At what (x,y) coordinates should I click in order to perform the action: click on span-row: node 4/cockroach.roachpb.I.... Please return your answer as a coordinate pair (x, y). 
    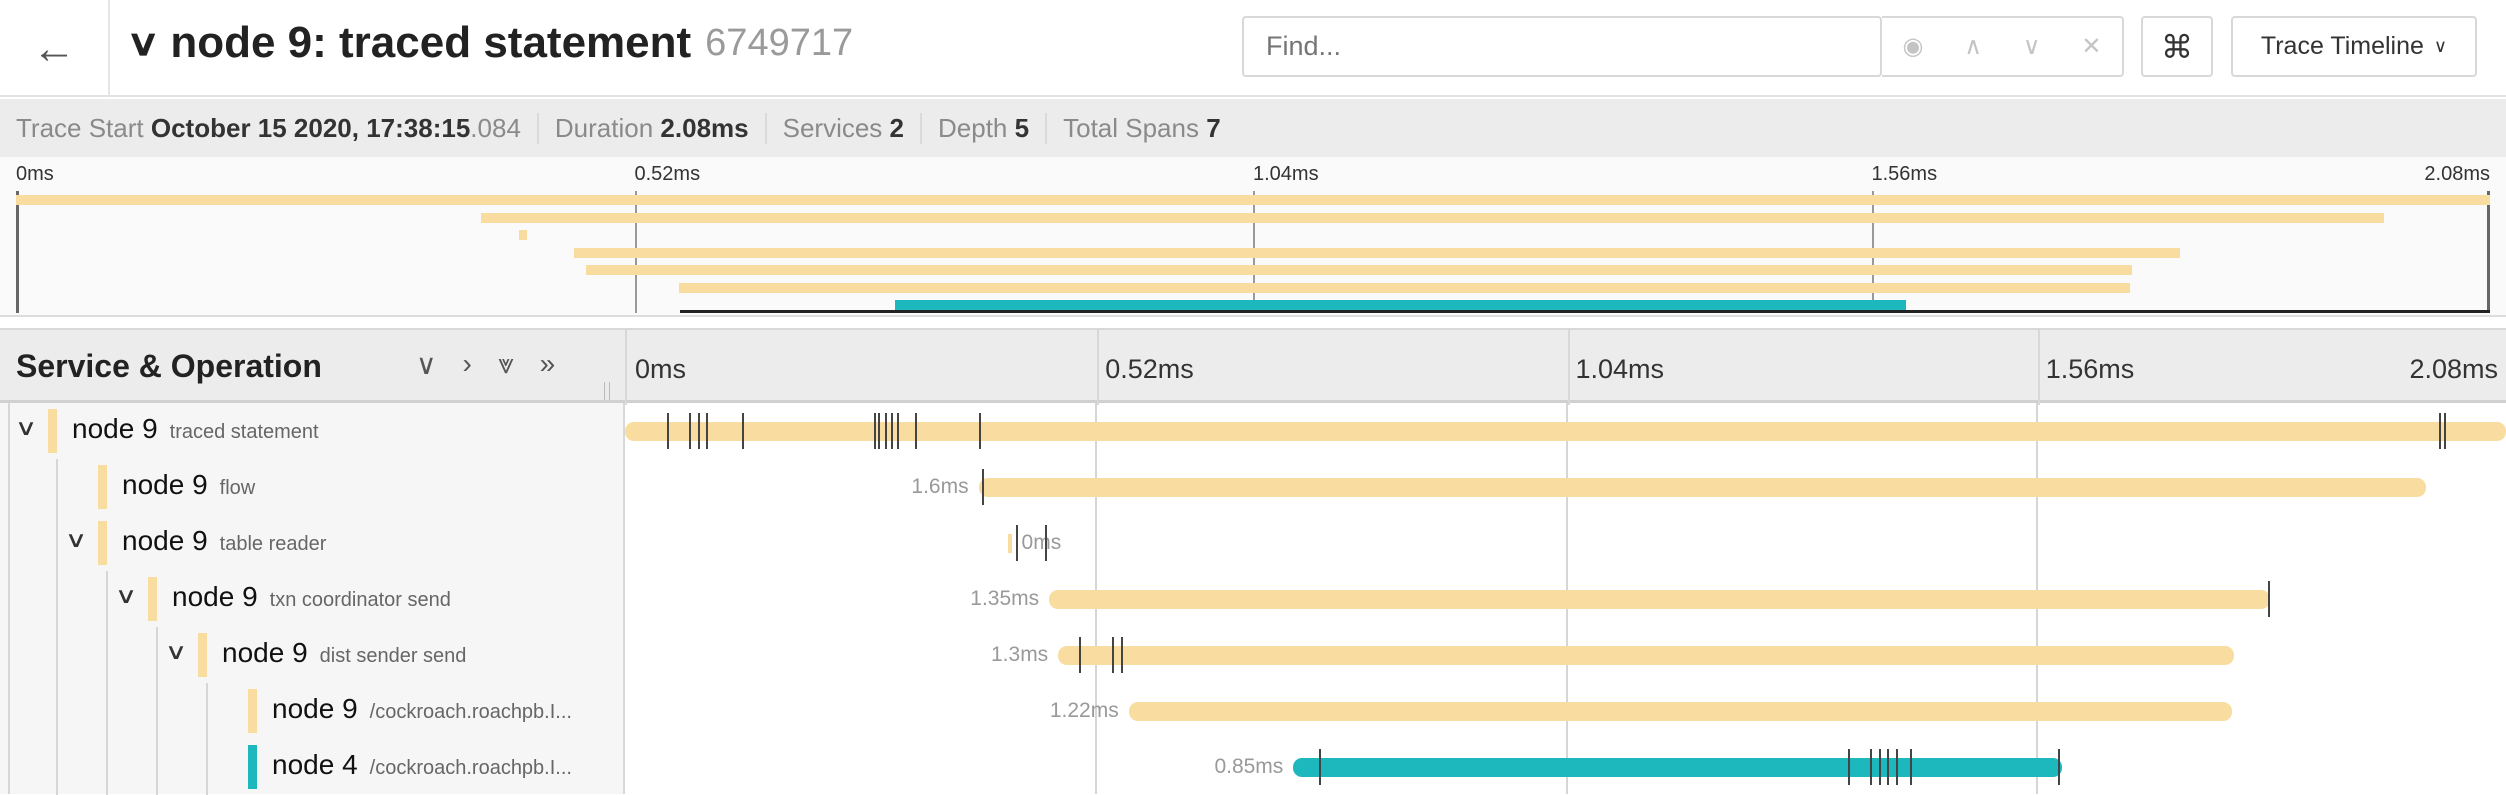
    Looking at the image, I should click on (312, 767).